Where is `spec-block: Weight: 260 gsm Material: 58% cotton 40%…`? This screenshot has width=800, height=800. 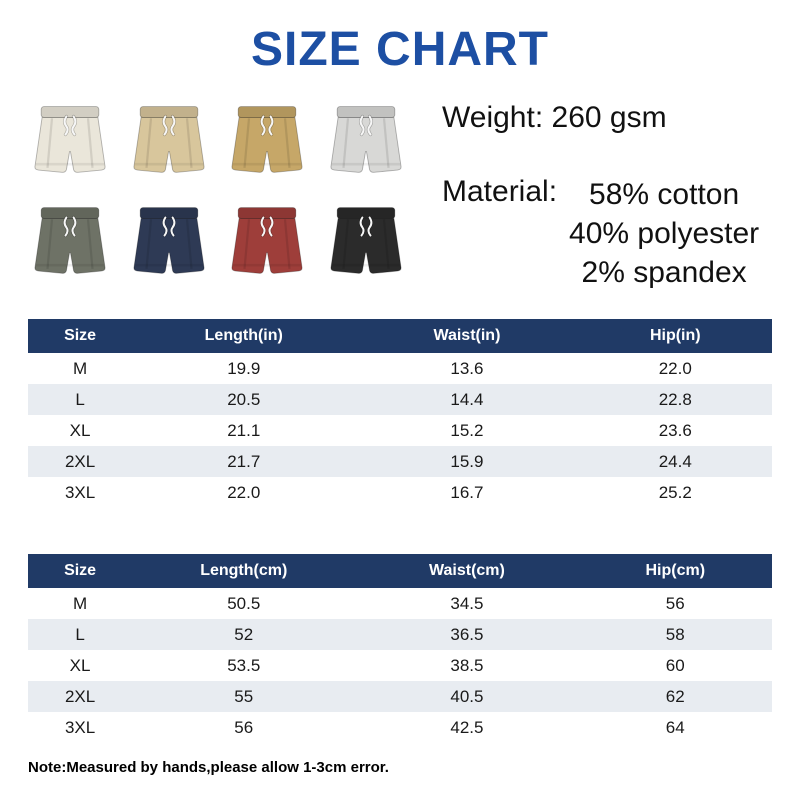 spec-block: Weight: 260 gsm Material: 58% cotton 40%… is located at coordinates (598, 190).